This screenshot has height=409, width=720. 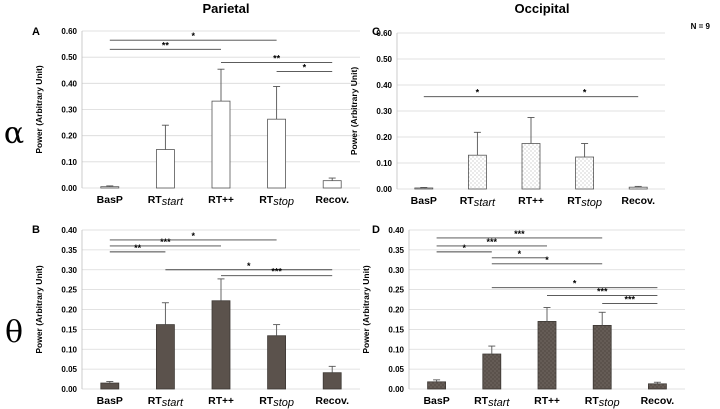 I want to click on panel-label: A, so click(x=36, y=32).